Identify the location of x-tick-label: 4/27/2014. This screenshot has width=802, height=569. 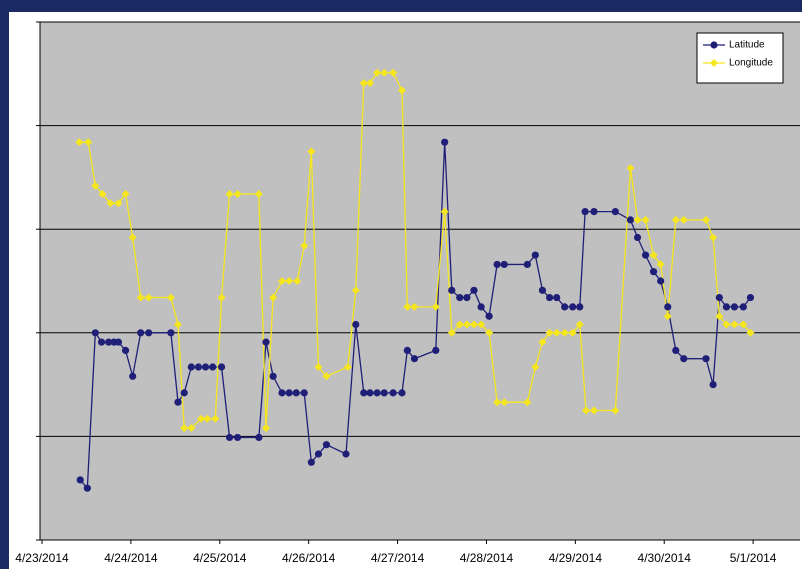
(398, 558).